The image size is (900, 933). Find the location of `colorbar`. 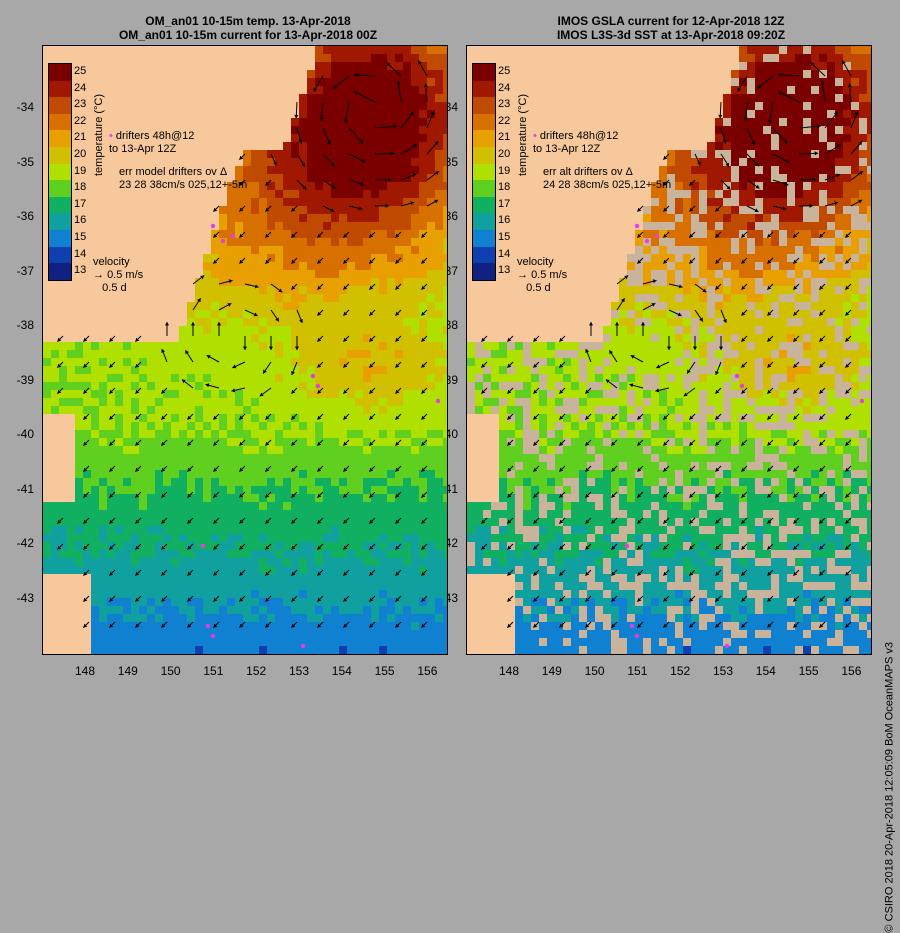

colorbar is located at coordinates (60, 172).